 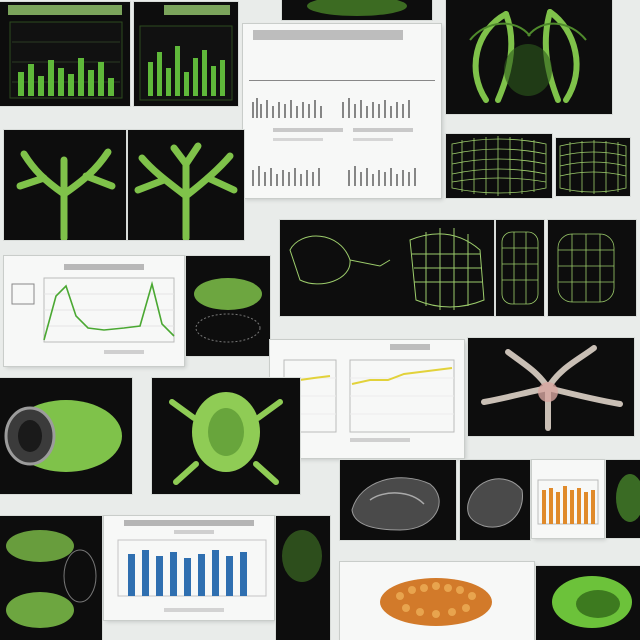 I want to click on tile-green-pod-cluster, so click(x=51, y=578).